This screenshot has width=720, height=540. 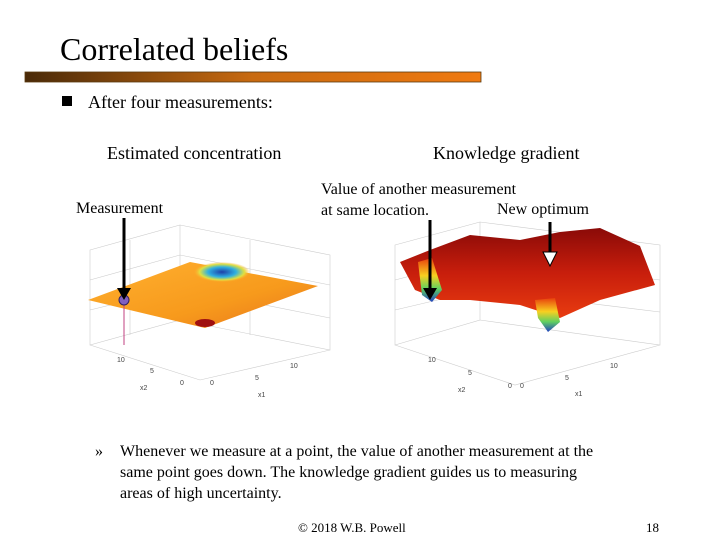 I want to click on right-caption: Knowledge gradient, so click(x=506, y=153).